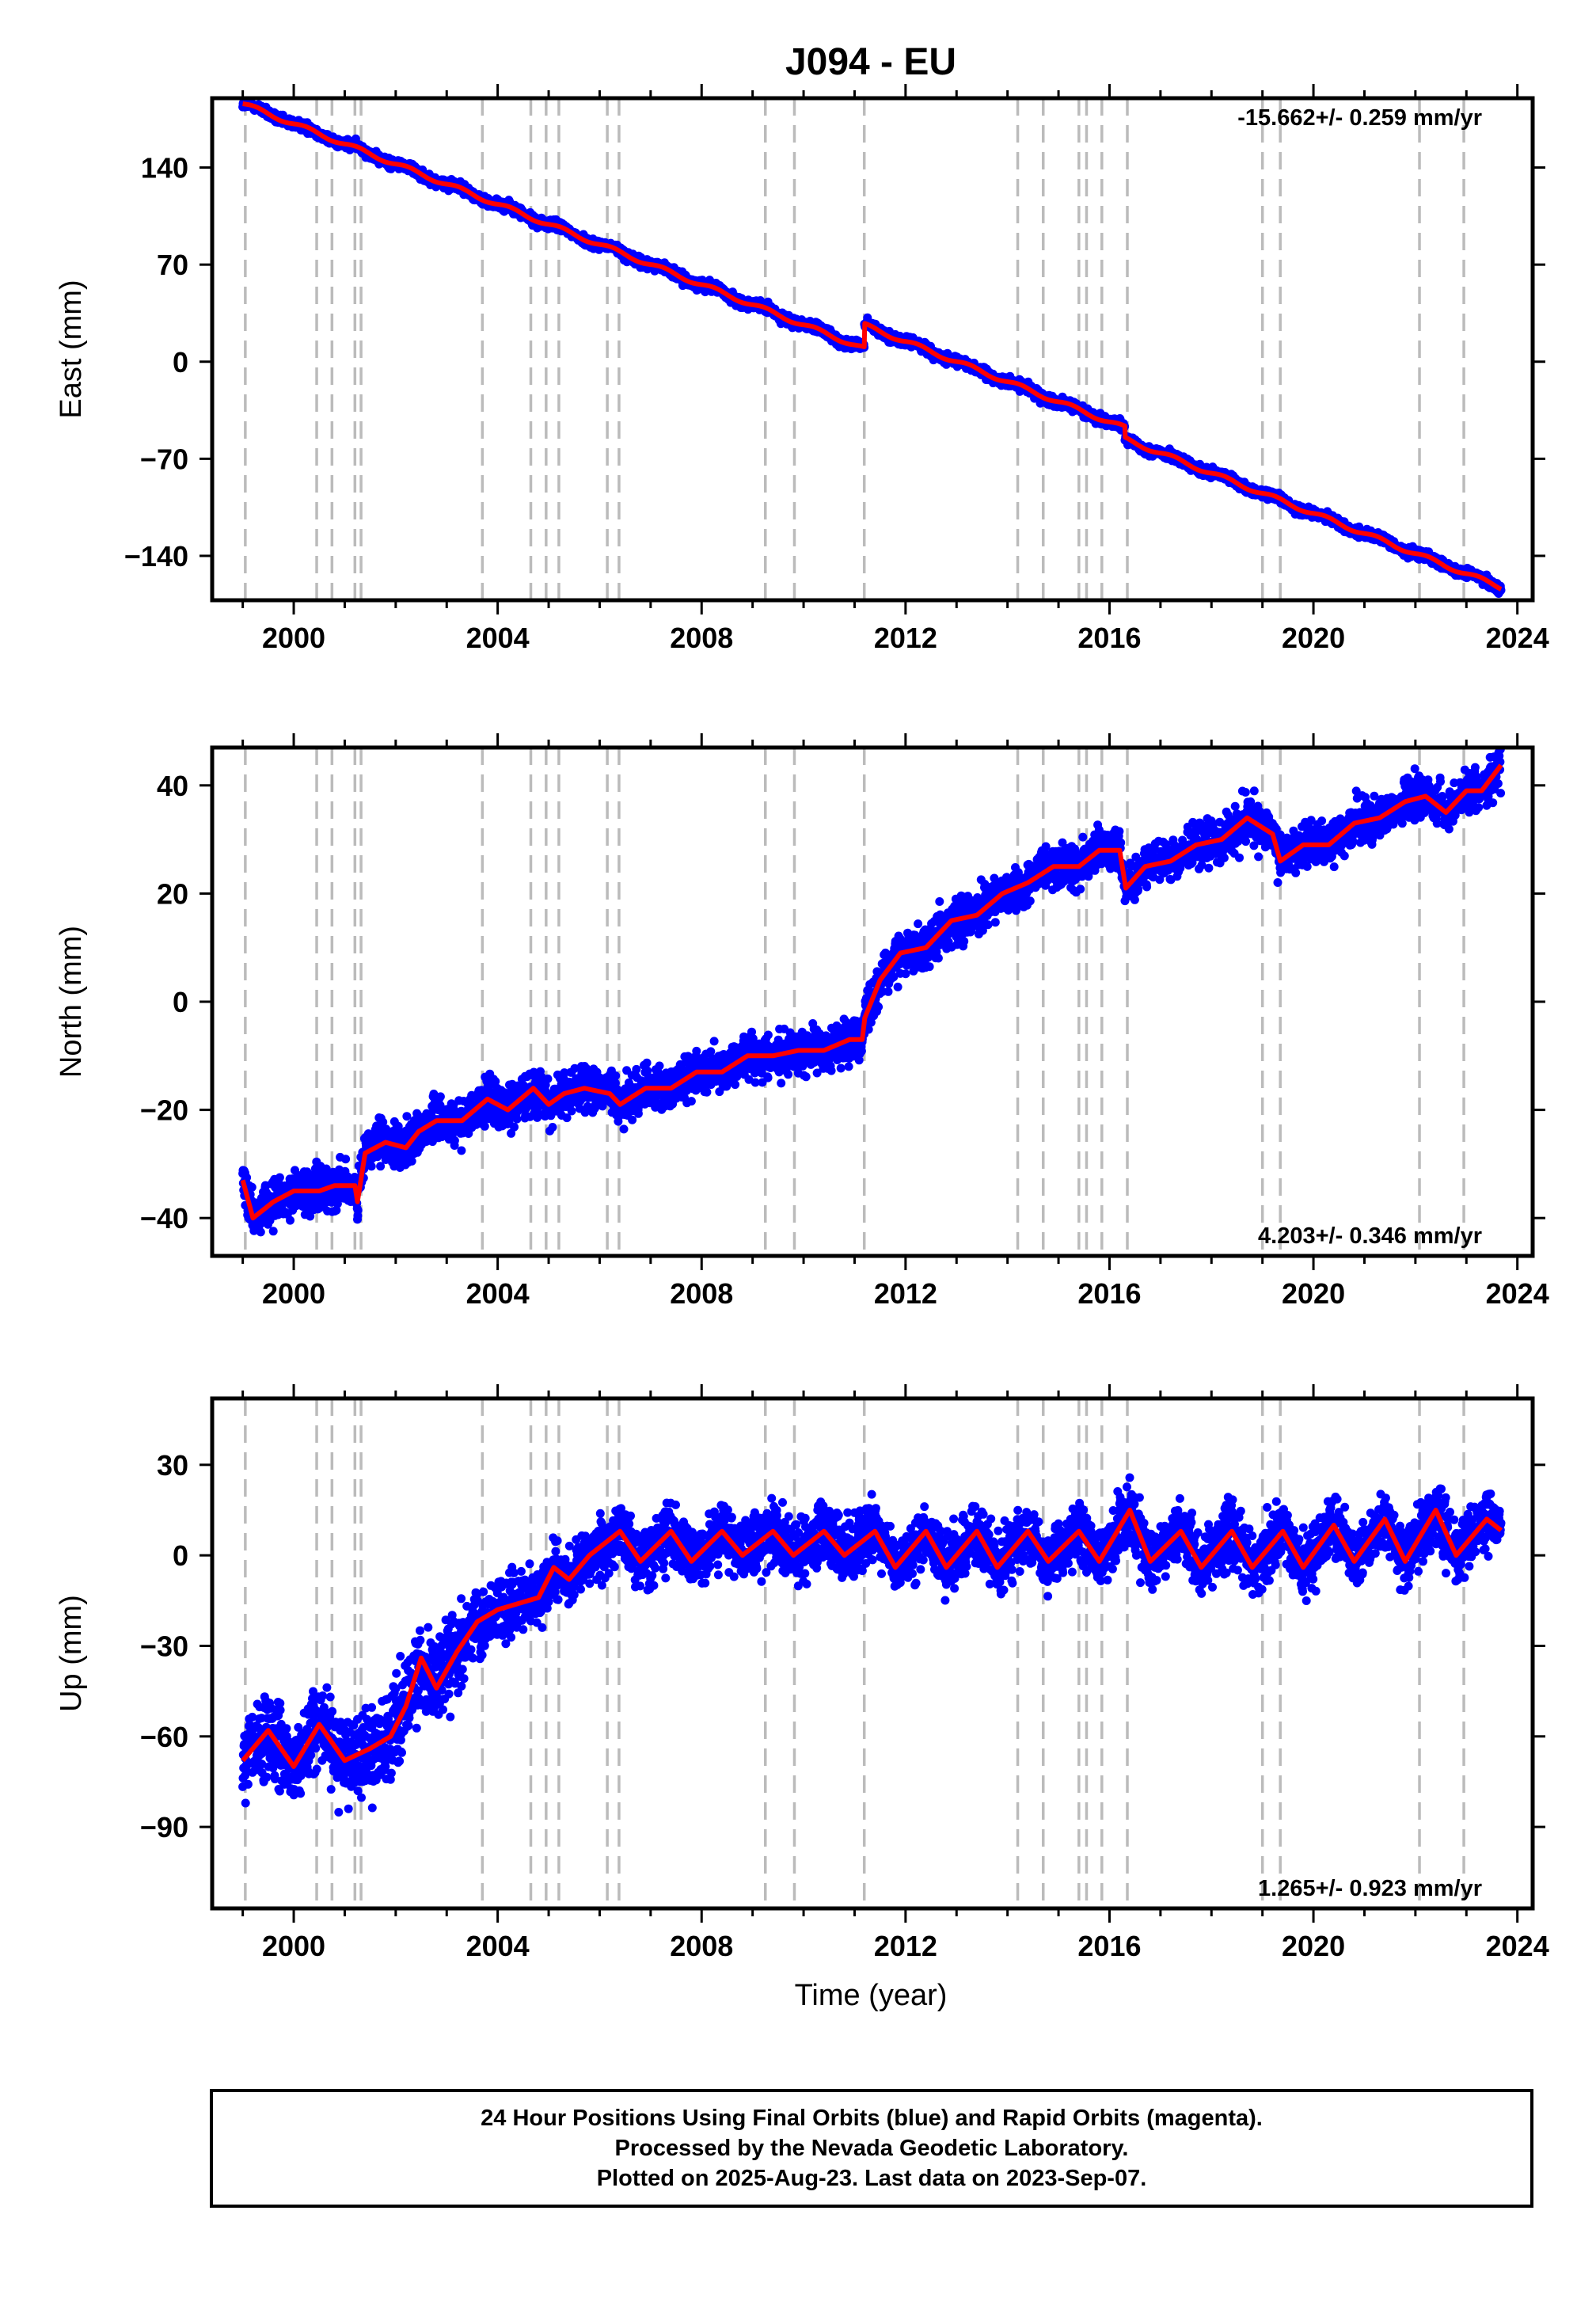 The width and height of the screenshot is (1596, 2298). Describe the element at coordinates (172, 265) in the screenshot. I see `y-tick-label: 70` at that location.